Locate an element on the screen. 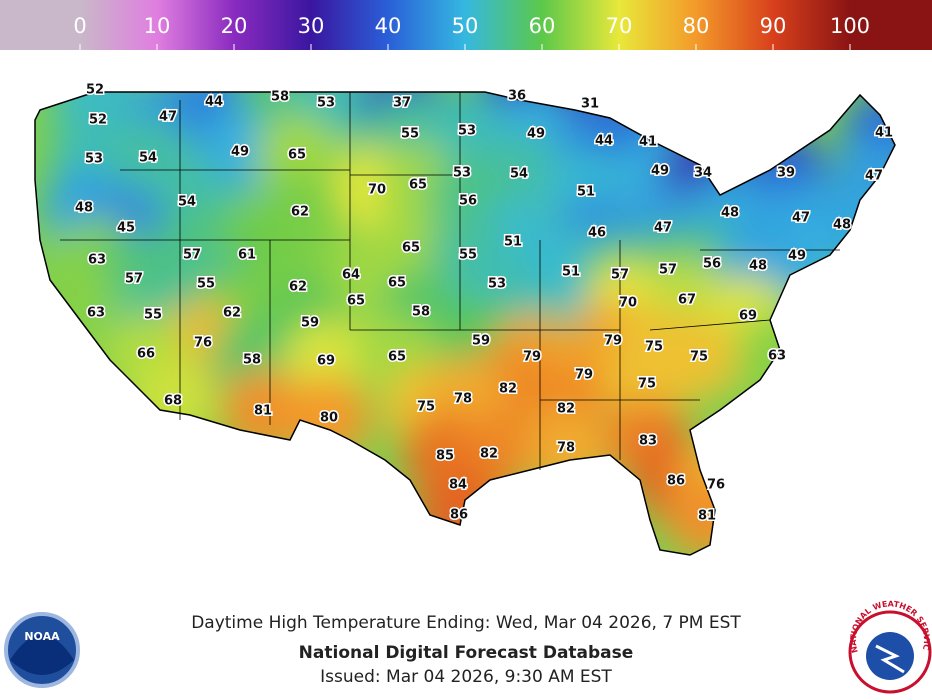 This screenshot has height=700, width=932. temperature-reading: 83 is located at coordinates (648, 441).